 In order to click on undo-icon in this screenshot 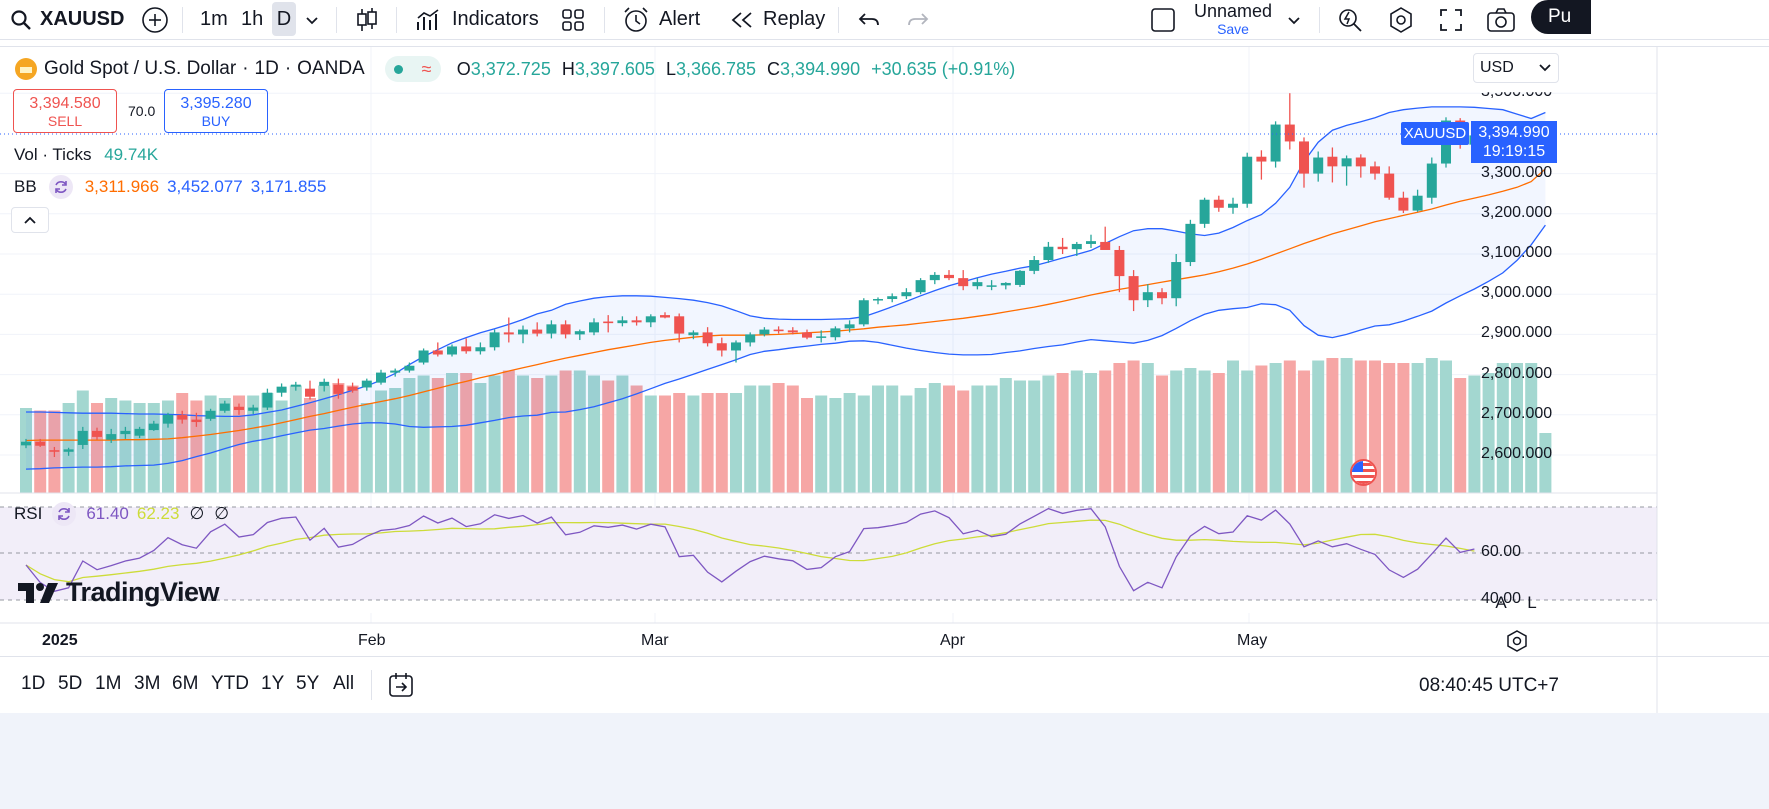, I will do `click(868, 18)`.